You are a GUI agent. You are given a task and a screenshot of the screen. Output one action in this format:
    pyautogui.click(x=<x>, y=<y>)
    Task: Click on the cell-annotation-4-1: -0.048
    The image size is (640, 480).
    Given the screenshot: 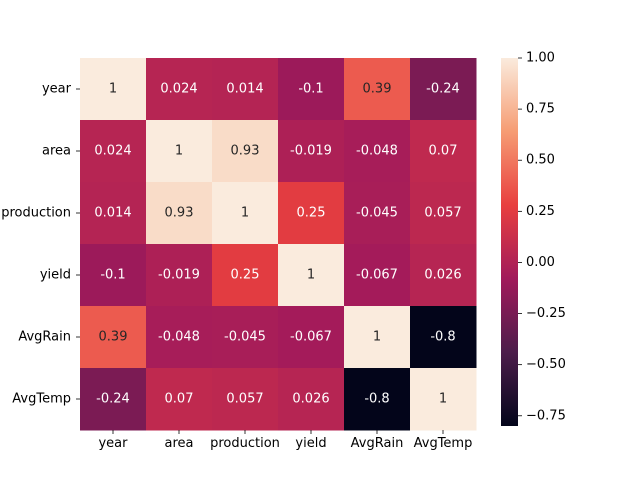 What is the action you would take?
    pyautogui.click(x=179, y=337)
    